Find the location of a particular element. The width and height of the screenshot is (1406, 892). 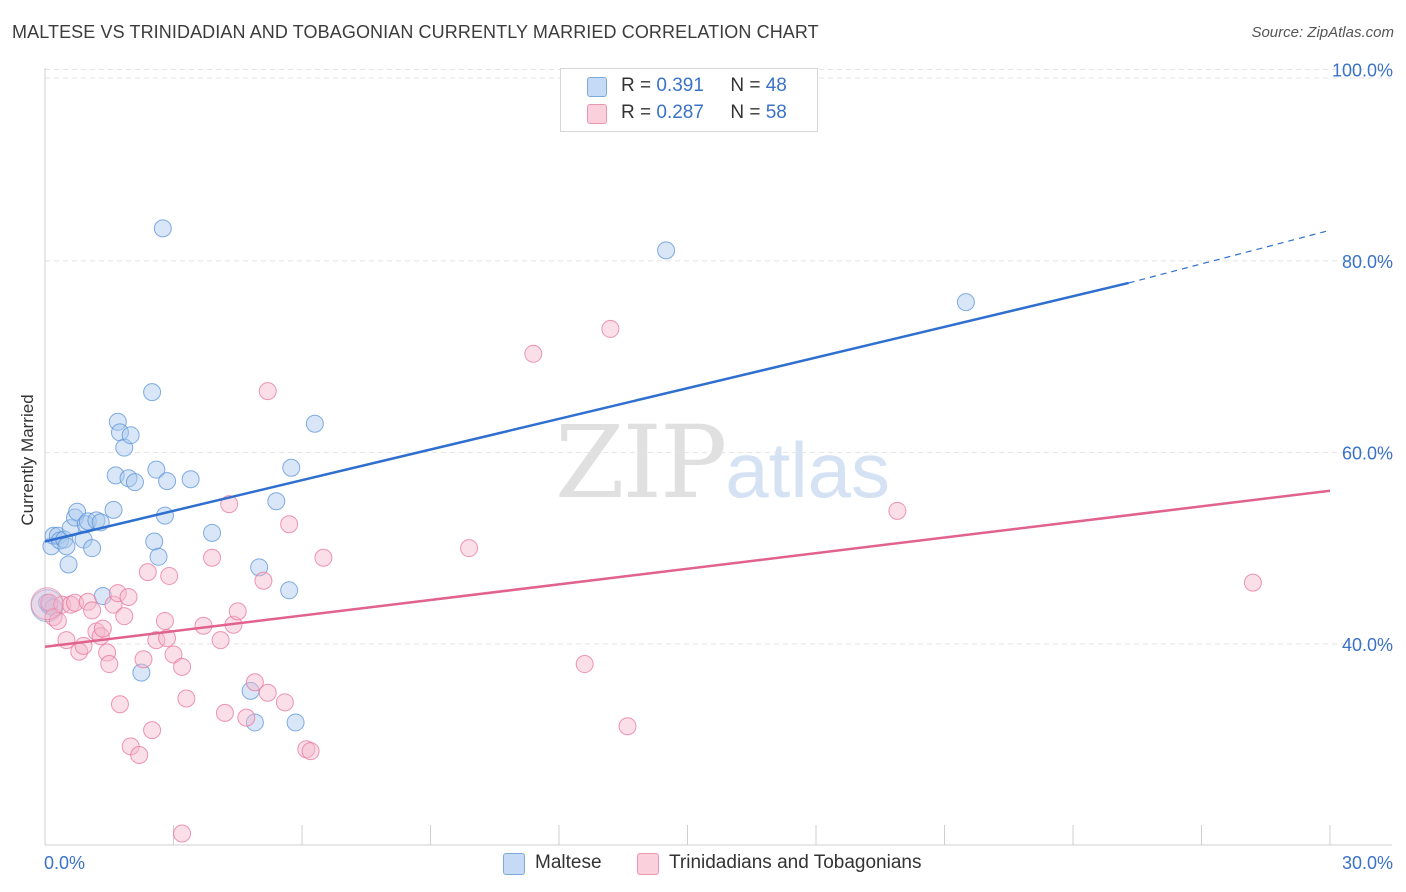

legend-label-maltese: Maltese is located at coordinates (568, 862).